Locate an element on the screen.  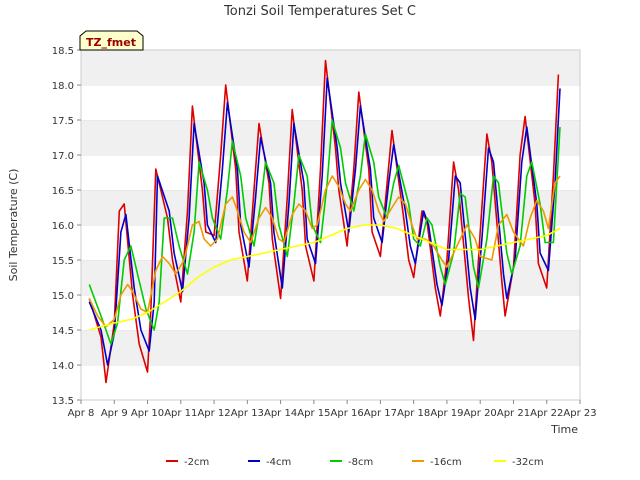
x-tick-label: Apr 23 is located at coordinates (579, 413).